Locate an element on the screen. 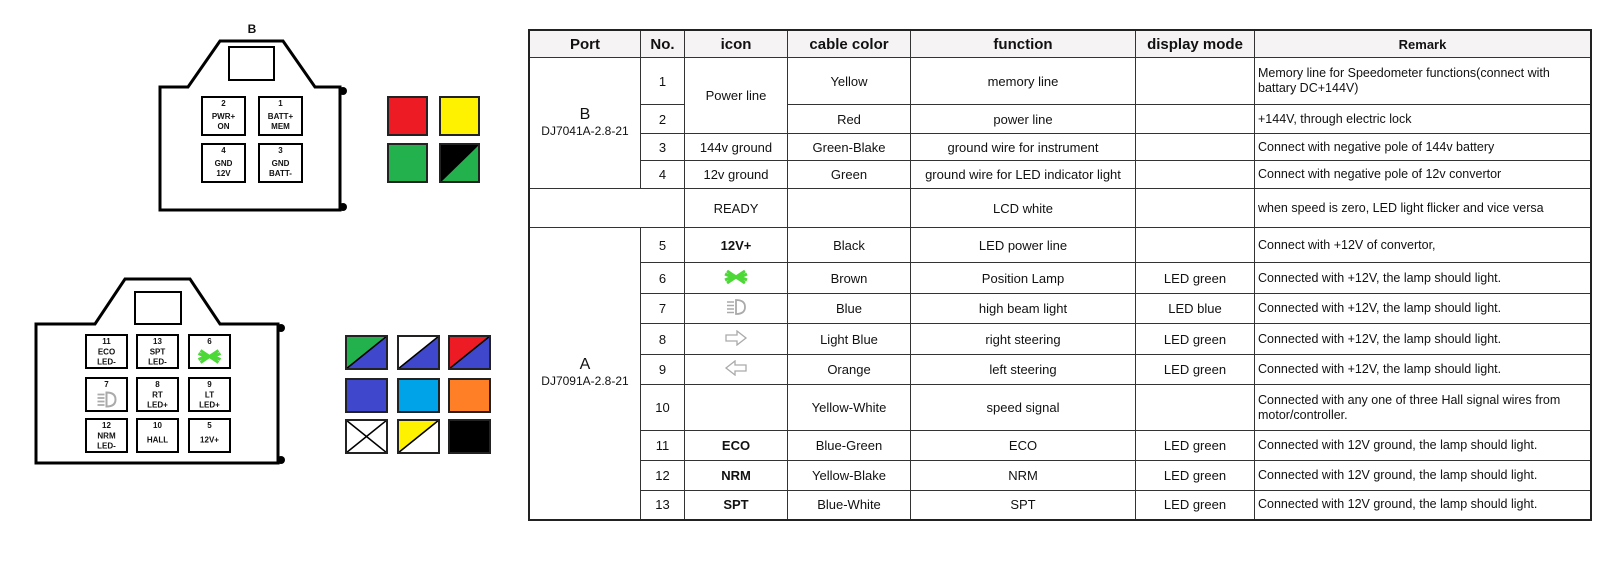 Image resolution: width=1600 pixels, height=578 pixels. pin-label: 12V is located at coordinates (223, 173).